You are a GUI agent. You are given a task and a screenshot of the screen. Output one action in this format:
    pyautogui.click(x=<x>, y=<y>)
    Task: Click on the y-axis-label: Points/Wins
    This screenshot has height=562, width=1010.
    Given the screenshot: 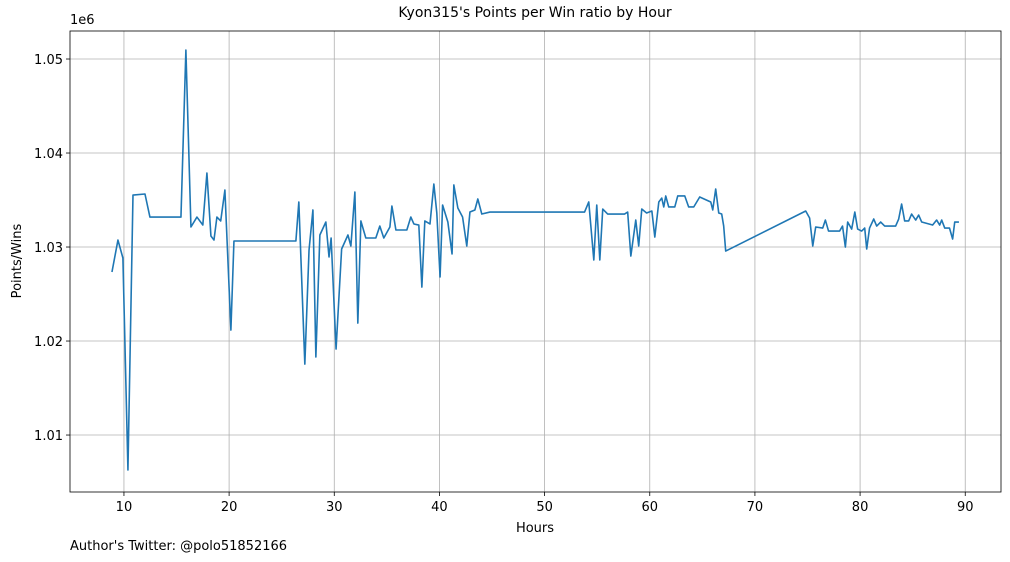 What is the action you would take?
    pyautogui.click(x=17, y=260)
    